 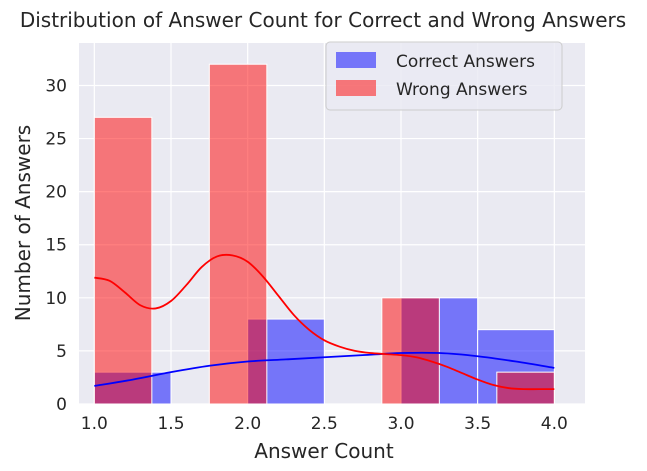 What do you see at coordinates (462, 90) in the screenshot?
I see `legend-label: Wrong Answers` at bounding box center [462, 90].